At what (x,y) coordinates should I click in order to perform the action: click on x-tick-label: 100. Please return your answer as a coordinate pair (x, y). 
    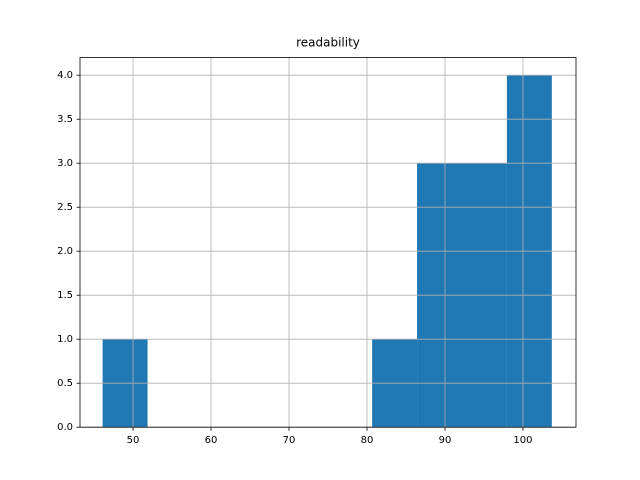
    Looking at the image, I should click on (522, 440).